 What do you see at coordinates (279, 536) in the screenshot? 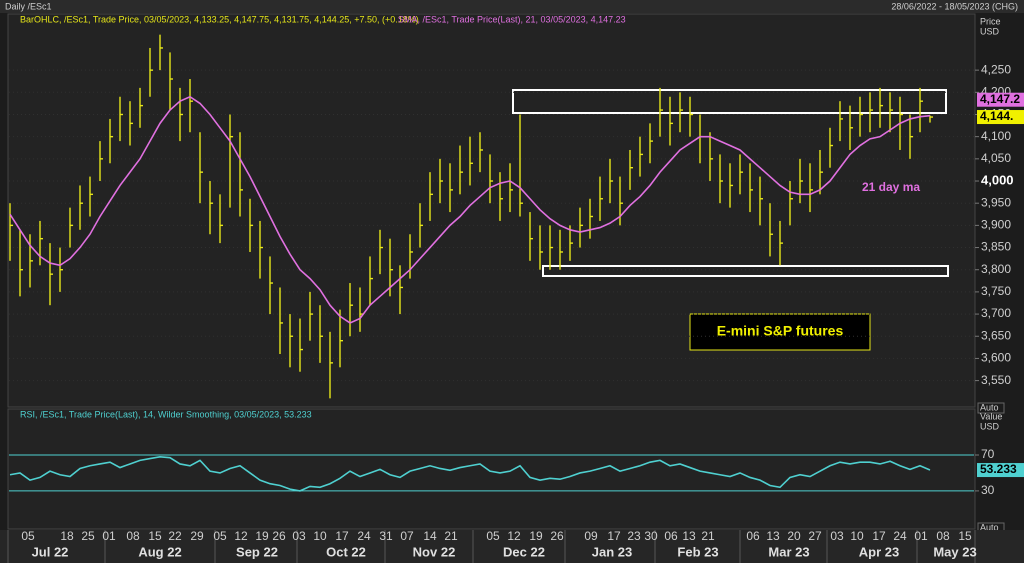
I see `x-tick-label: 26` at bounding box center [279, 536].